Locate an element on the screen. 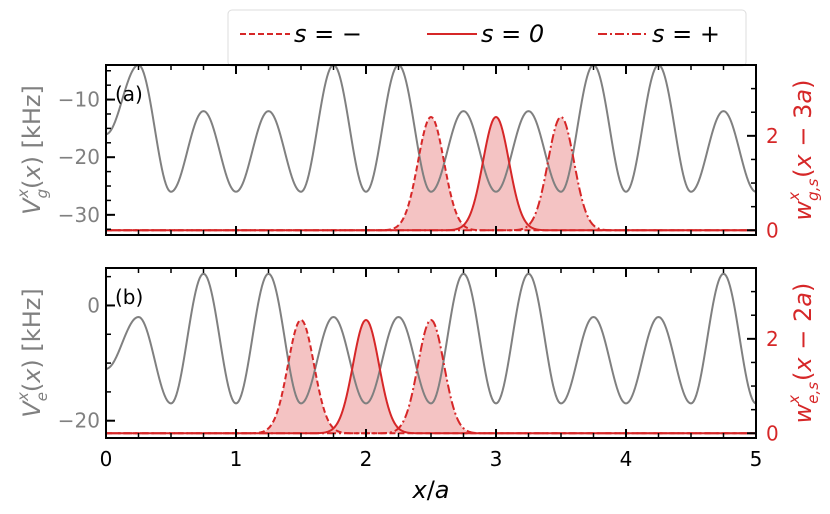 Image resolution: width=830 pixels, height=514 pixels. panel-a-label: (a) is located at coordinates (129, 94).